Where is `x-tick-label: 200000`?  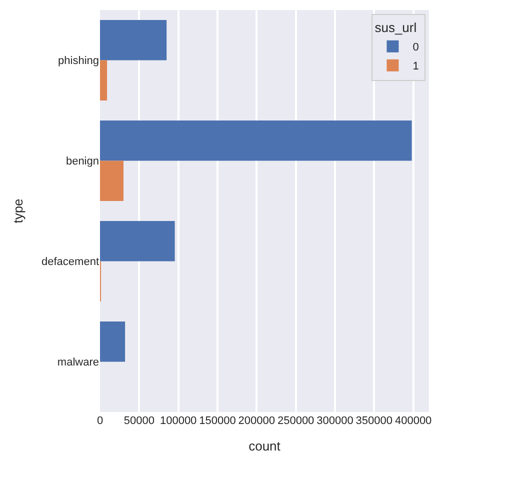 x-tick-label: 200000 is located at coordinates (257, 421).